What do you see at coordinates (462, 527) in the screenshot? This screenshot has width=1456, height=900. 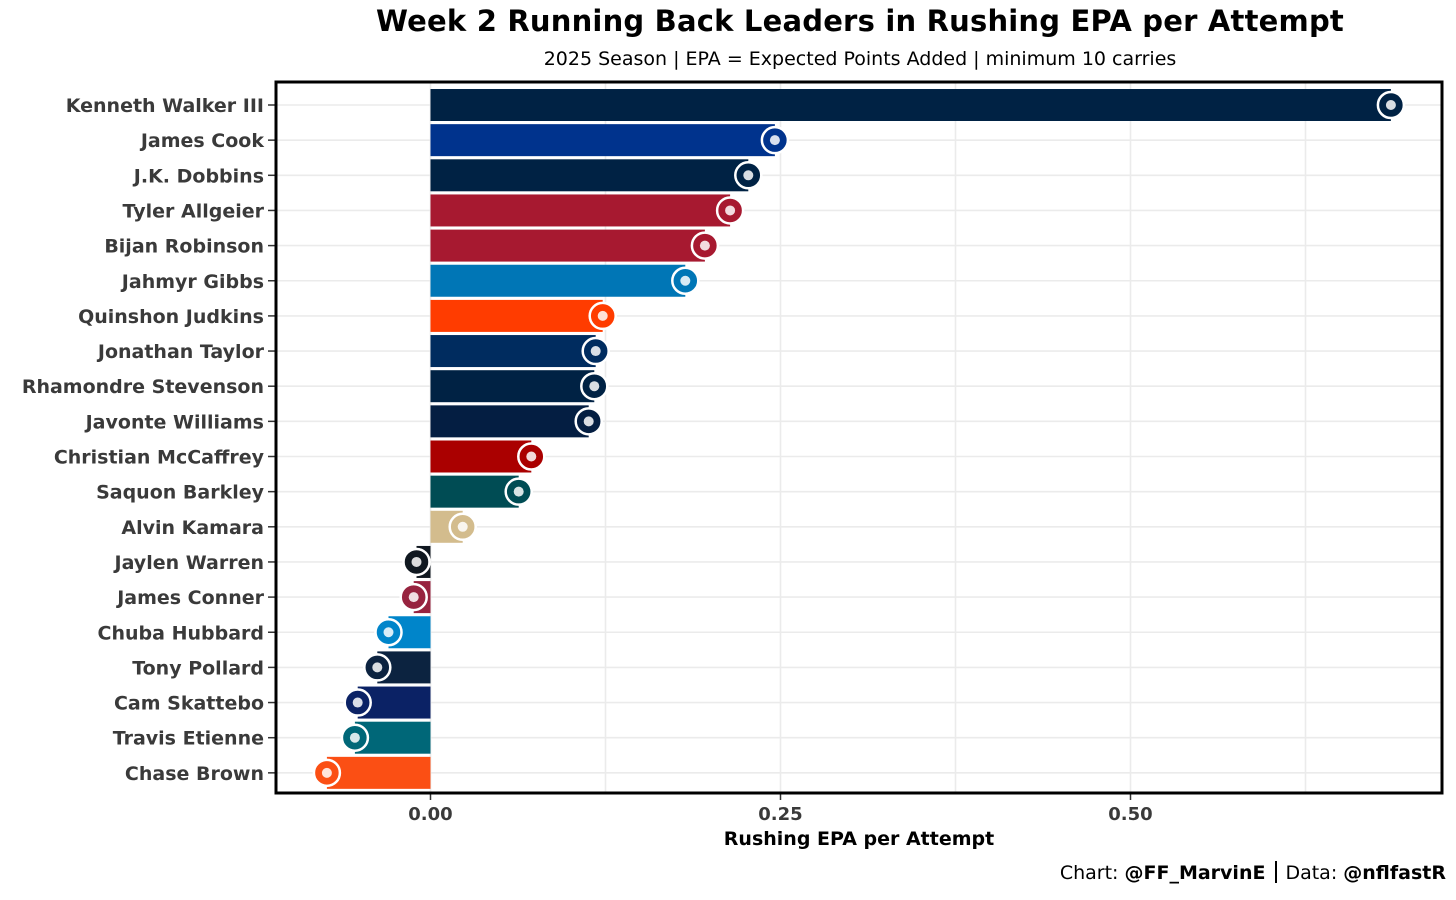 I see `saints-logo-icon` at bounding box center [462, 527].